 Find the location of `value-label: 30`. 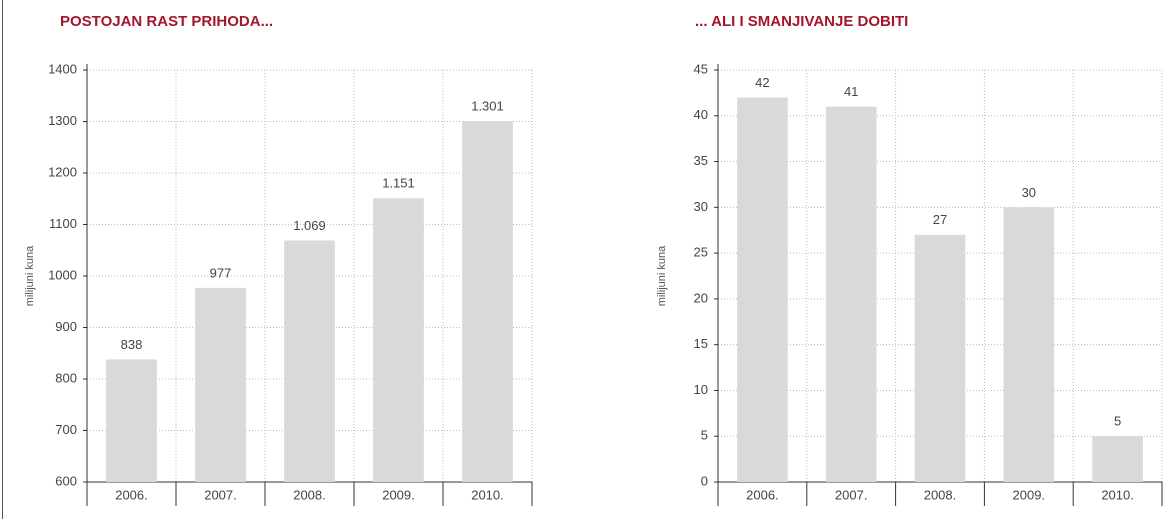

value-label: 30 is located at coordinates (1029, 192).